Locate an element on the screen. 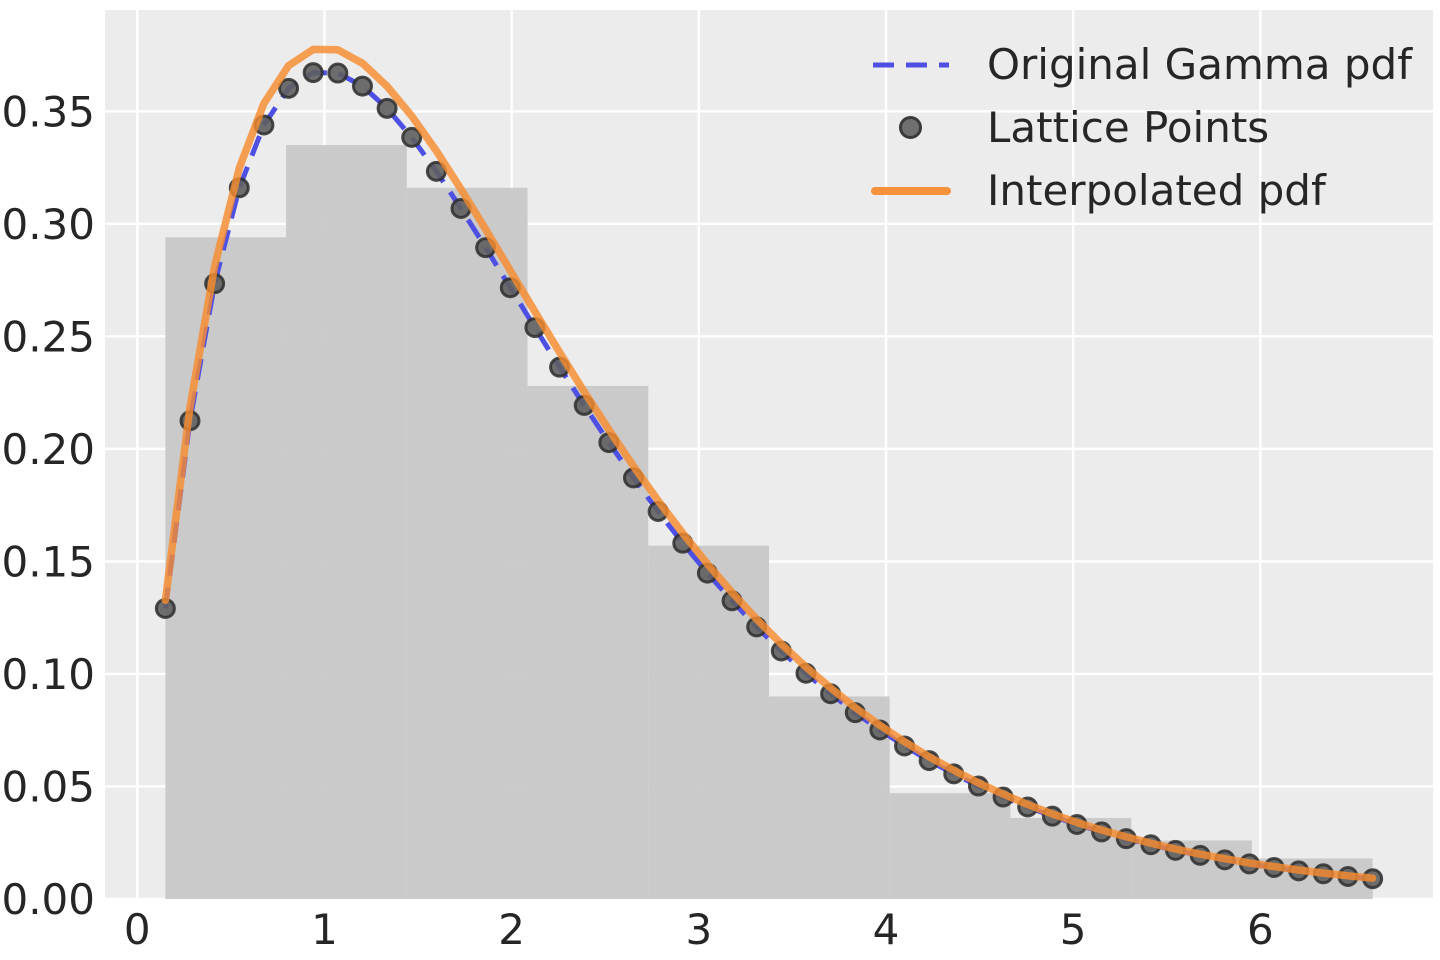  y-tick-label: 0.10 is located at coordinates (48, 674).